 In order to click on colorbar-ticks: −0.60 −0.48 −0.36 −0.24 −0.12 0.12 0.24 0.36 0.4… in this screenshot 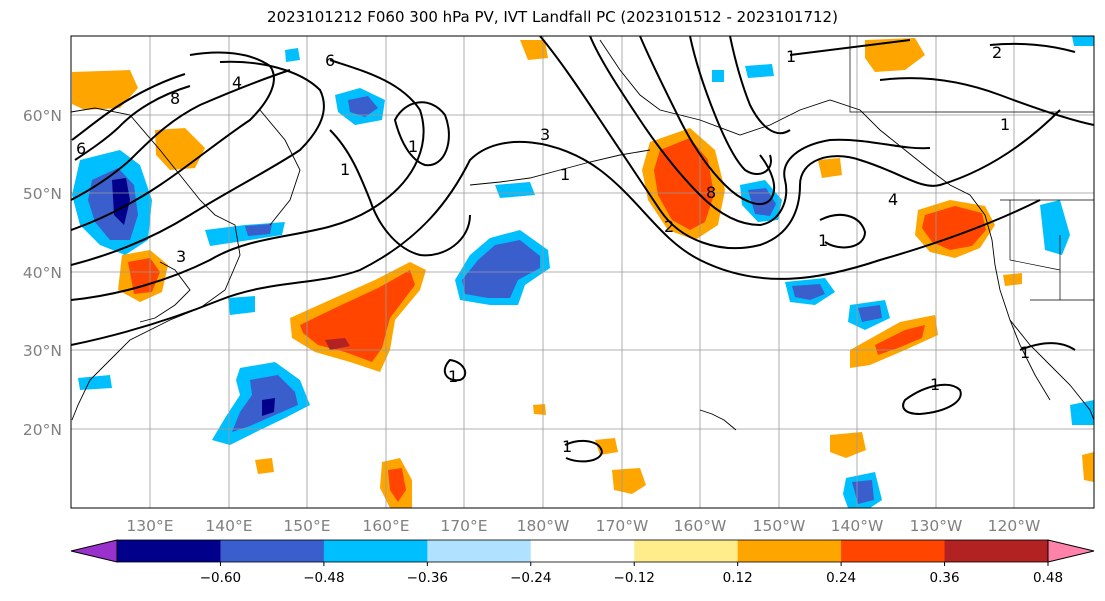, I will do `click(631, 574)`.